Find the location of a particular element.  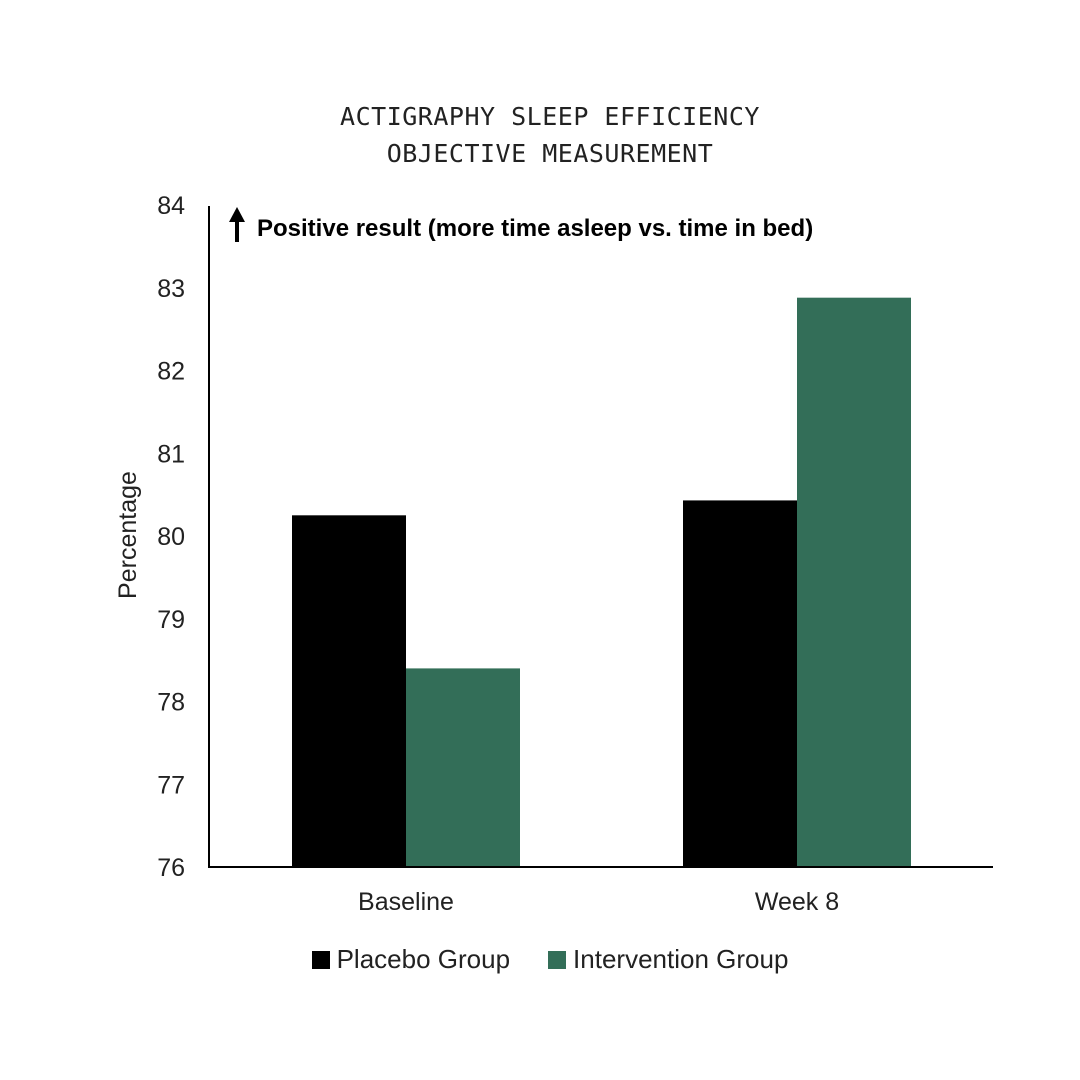

legend-item: Intervention Group is located at coordinates (668, 959).